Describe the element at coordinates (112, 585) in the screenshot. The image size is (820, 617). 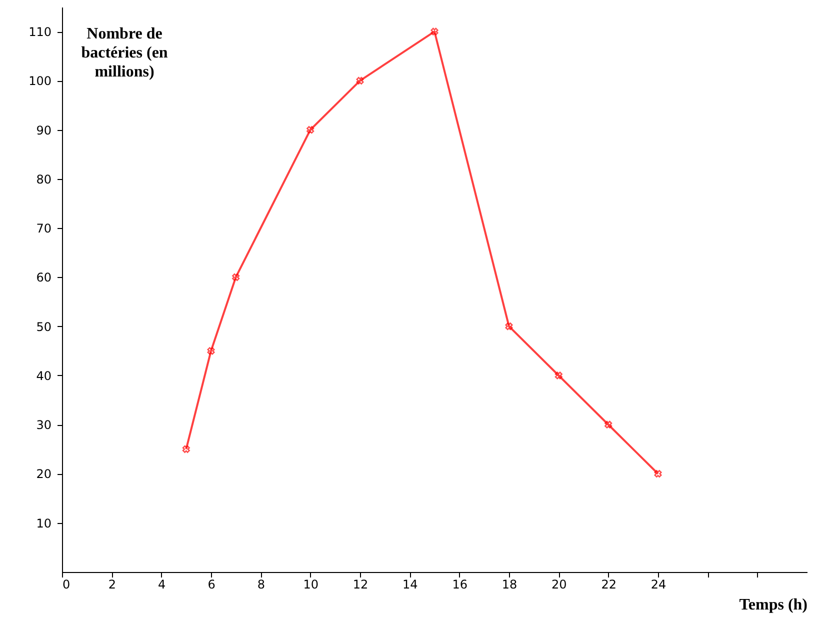
I see `x-tick-label: 2` at that location.